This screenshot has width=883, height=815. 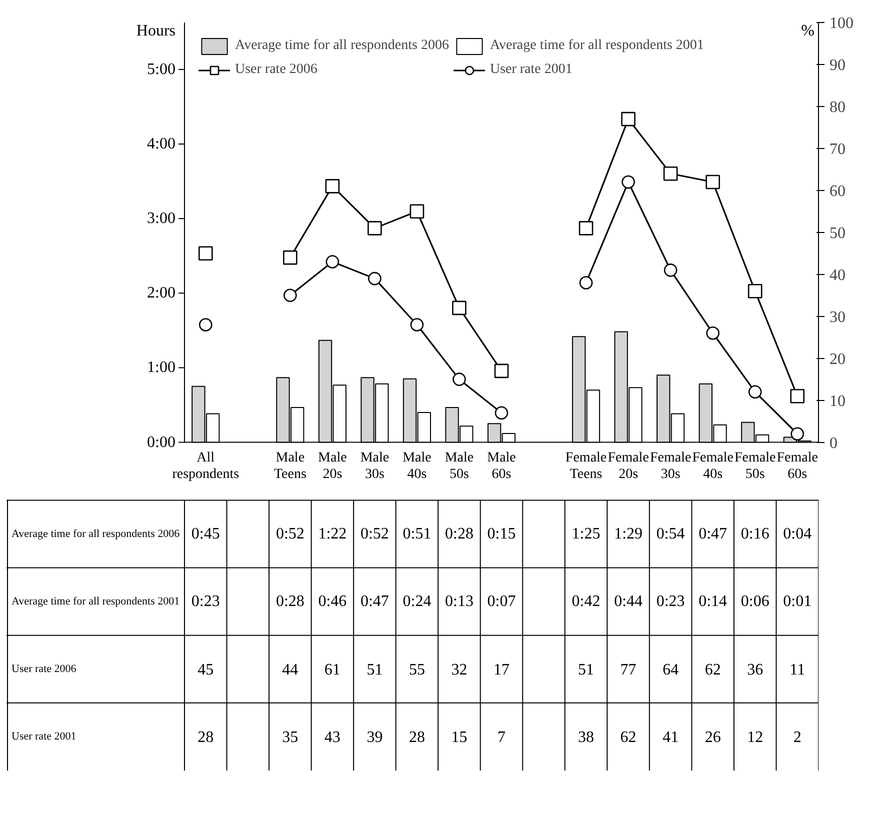 I want to click on data-label: 36, so click(x=755, y=670).